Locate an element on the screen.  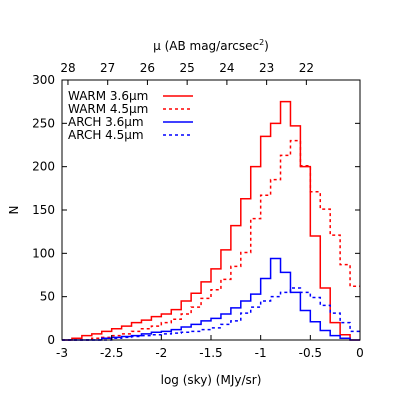
top-tick-label: 27 is located at coordinates (107, 68).